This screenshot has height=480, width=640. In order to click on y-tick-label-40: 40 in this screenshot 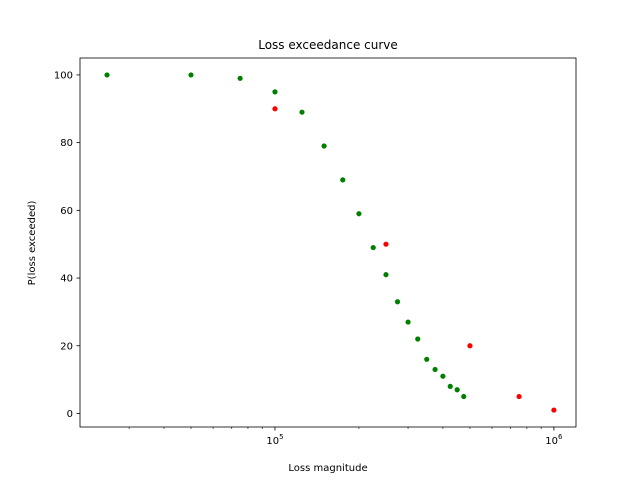, I will do `click(66, 279)`.